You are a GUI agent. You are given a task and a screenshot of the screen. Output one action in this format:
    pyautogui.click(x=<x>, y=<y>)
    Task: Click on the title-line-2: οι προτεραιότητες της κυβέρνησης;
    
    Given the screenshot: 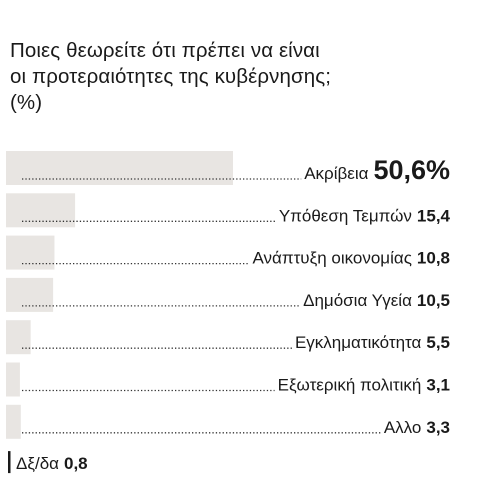 What is the action you would take?
    pyautogui.click(x=170, y=76)
    